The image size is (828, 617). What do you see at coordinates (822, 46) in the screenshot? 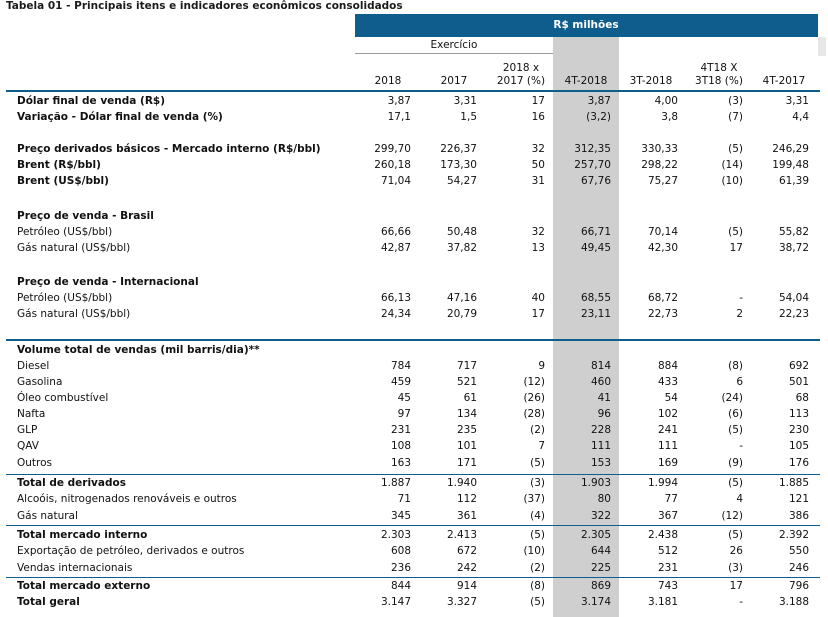
I see `header-band-edge` at bounding box center [822, 46].